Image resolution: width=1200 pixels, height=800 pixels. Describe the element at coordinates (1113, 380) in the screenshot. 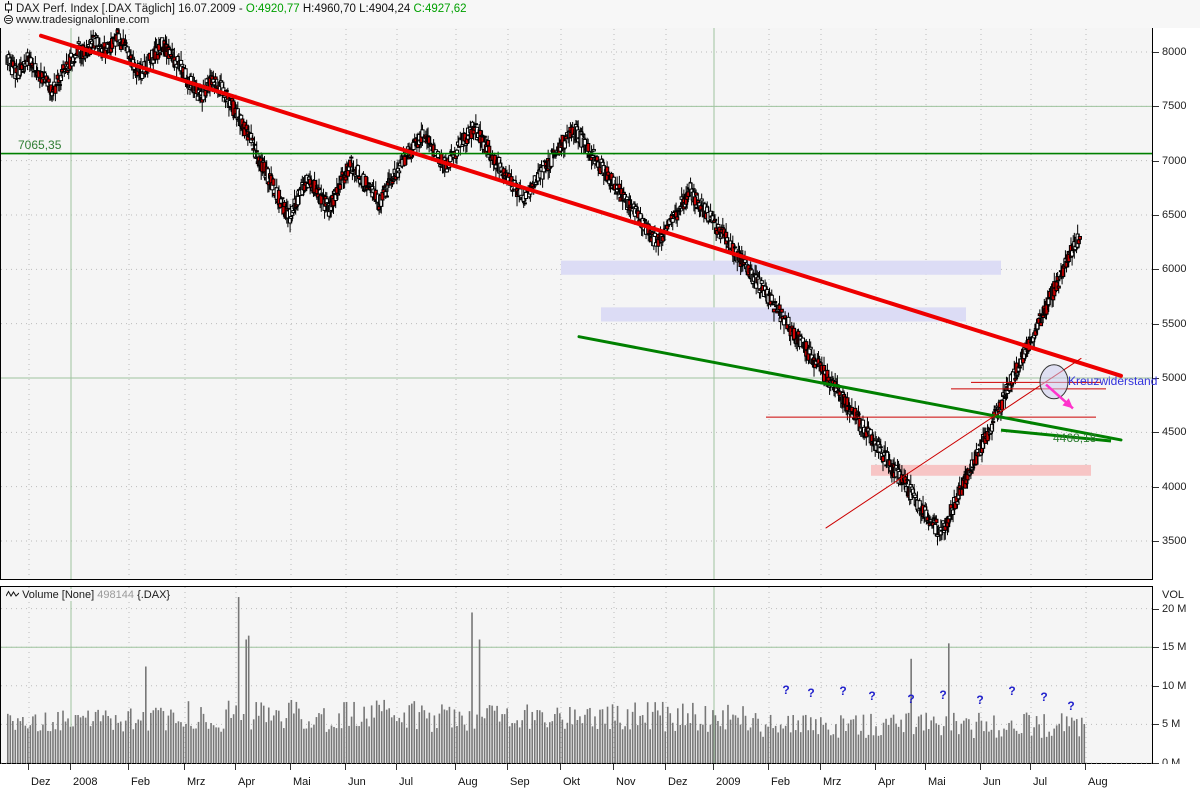

I see `resistance-annotation: Kreuzwiderstand` at that location.